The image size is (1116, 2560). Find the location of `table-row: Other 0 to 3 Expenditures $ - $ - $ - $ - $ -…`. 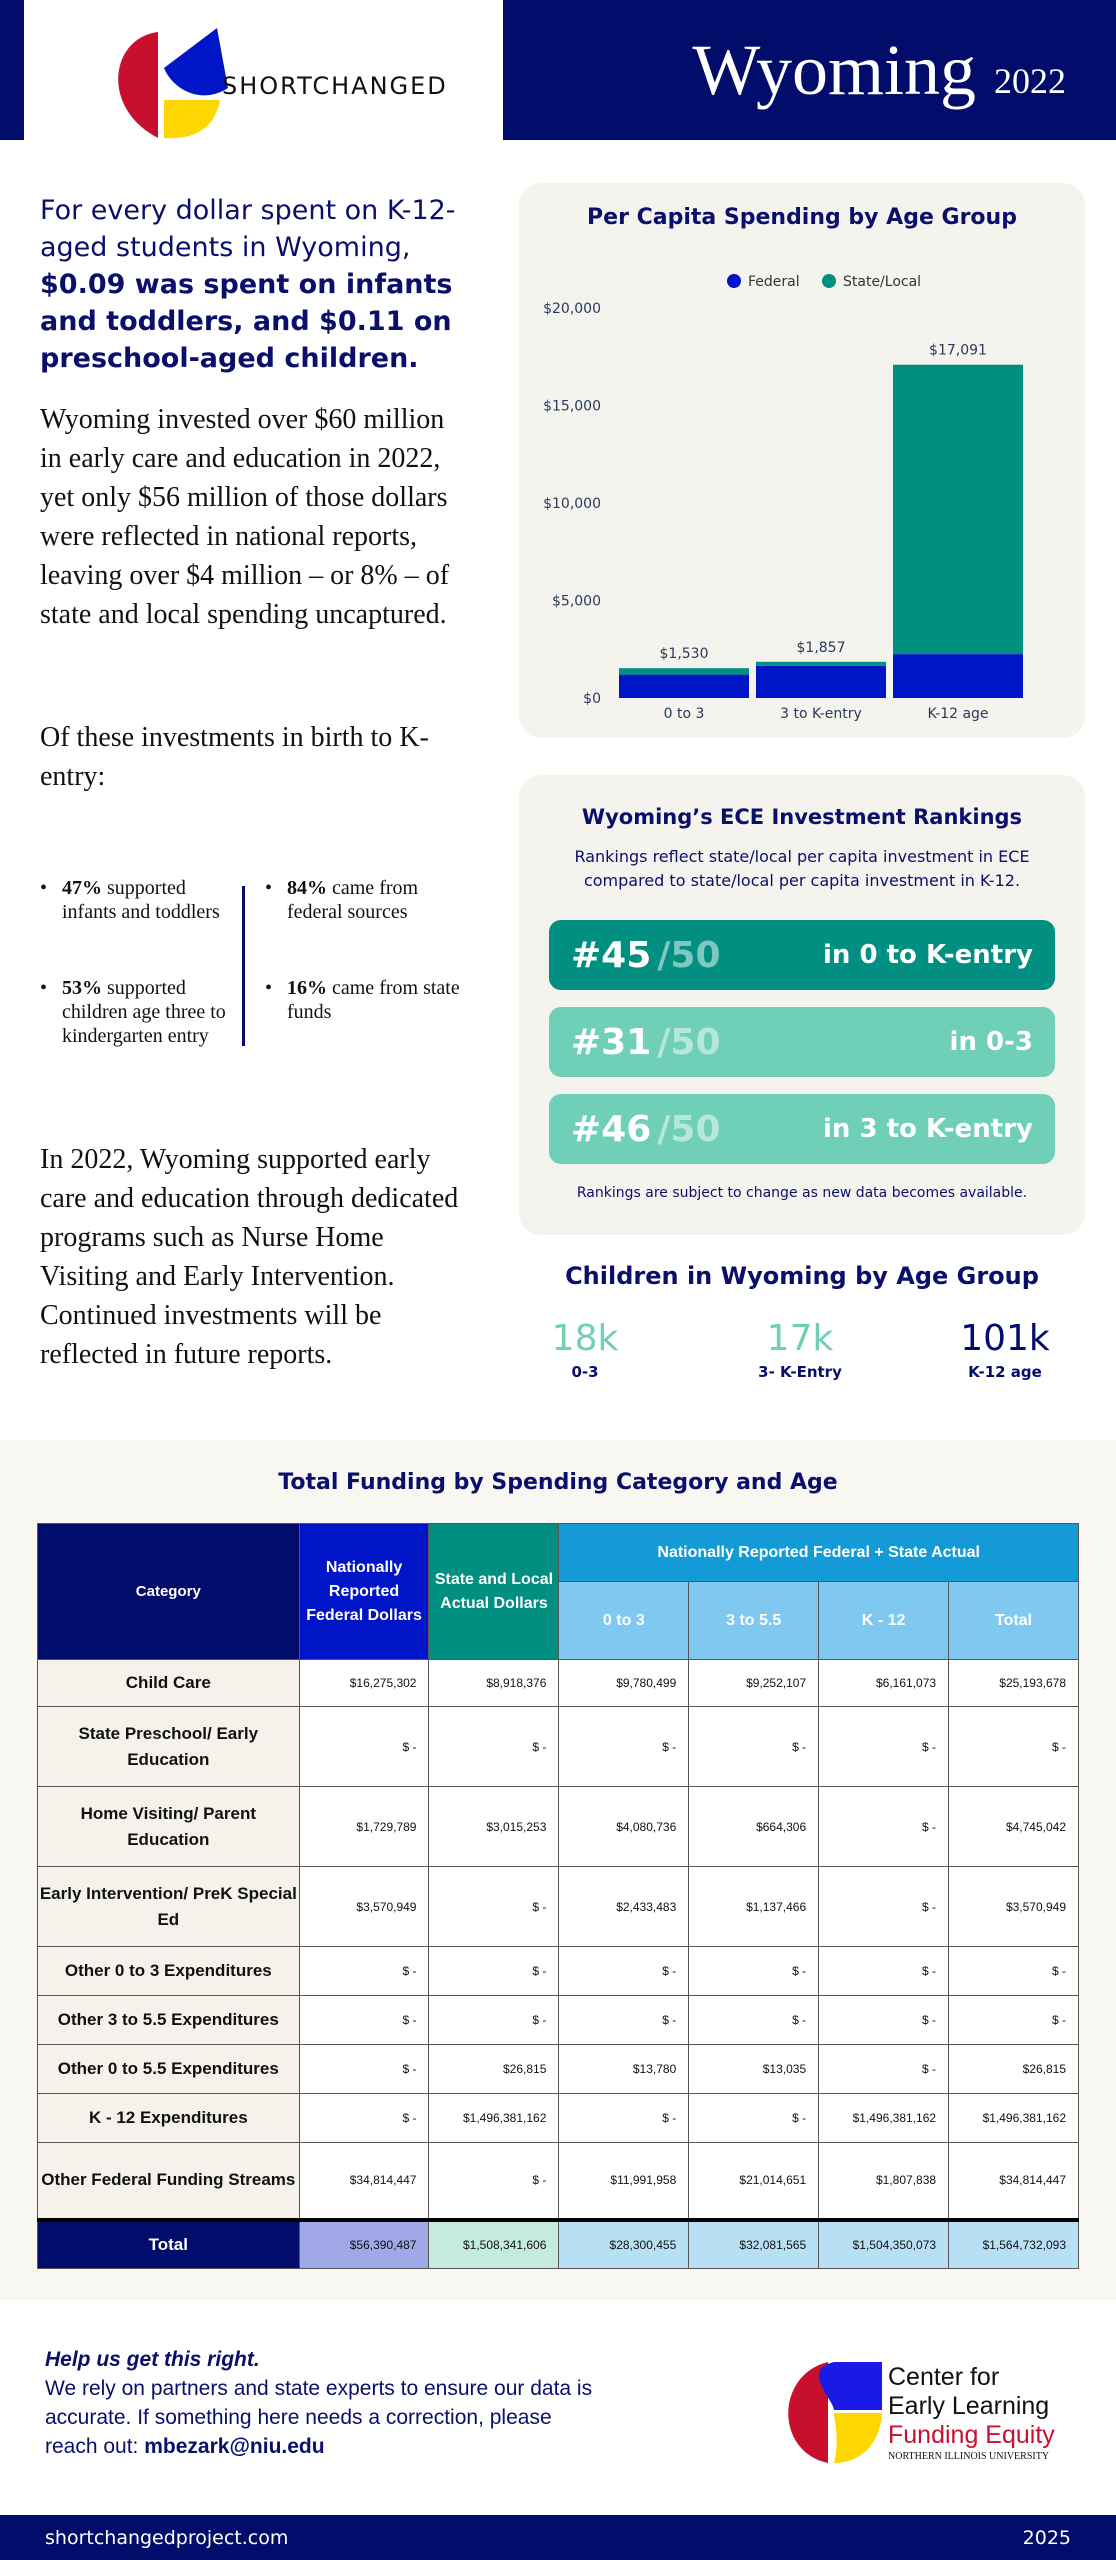

table-row: Other 0 to 3 Expenditures $ - $ - $ - $ - $ -… is located at coordinates (558, 1971).